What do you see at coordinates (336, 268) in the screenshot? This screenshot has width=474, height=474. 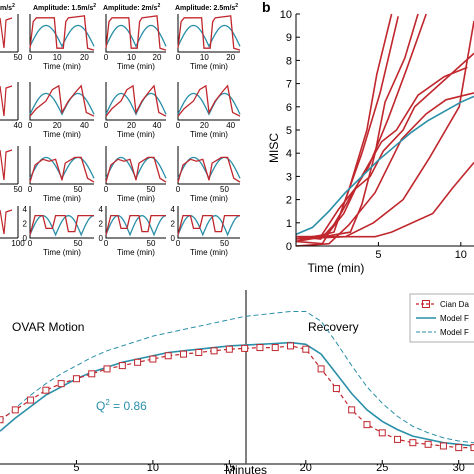 I see `panel-b-xlabel: Time (min)` at bounding box center [336, 268].